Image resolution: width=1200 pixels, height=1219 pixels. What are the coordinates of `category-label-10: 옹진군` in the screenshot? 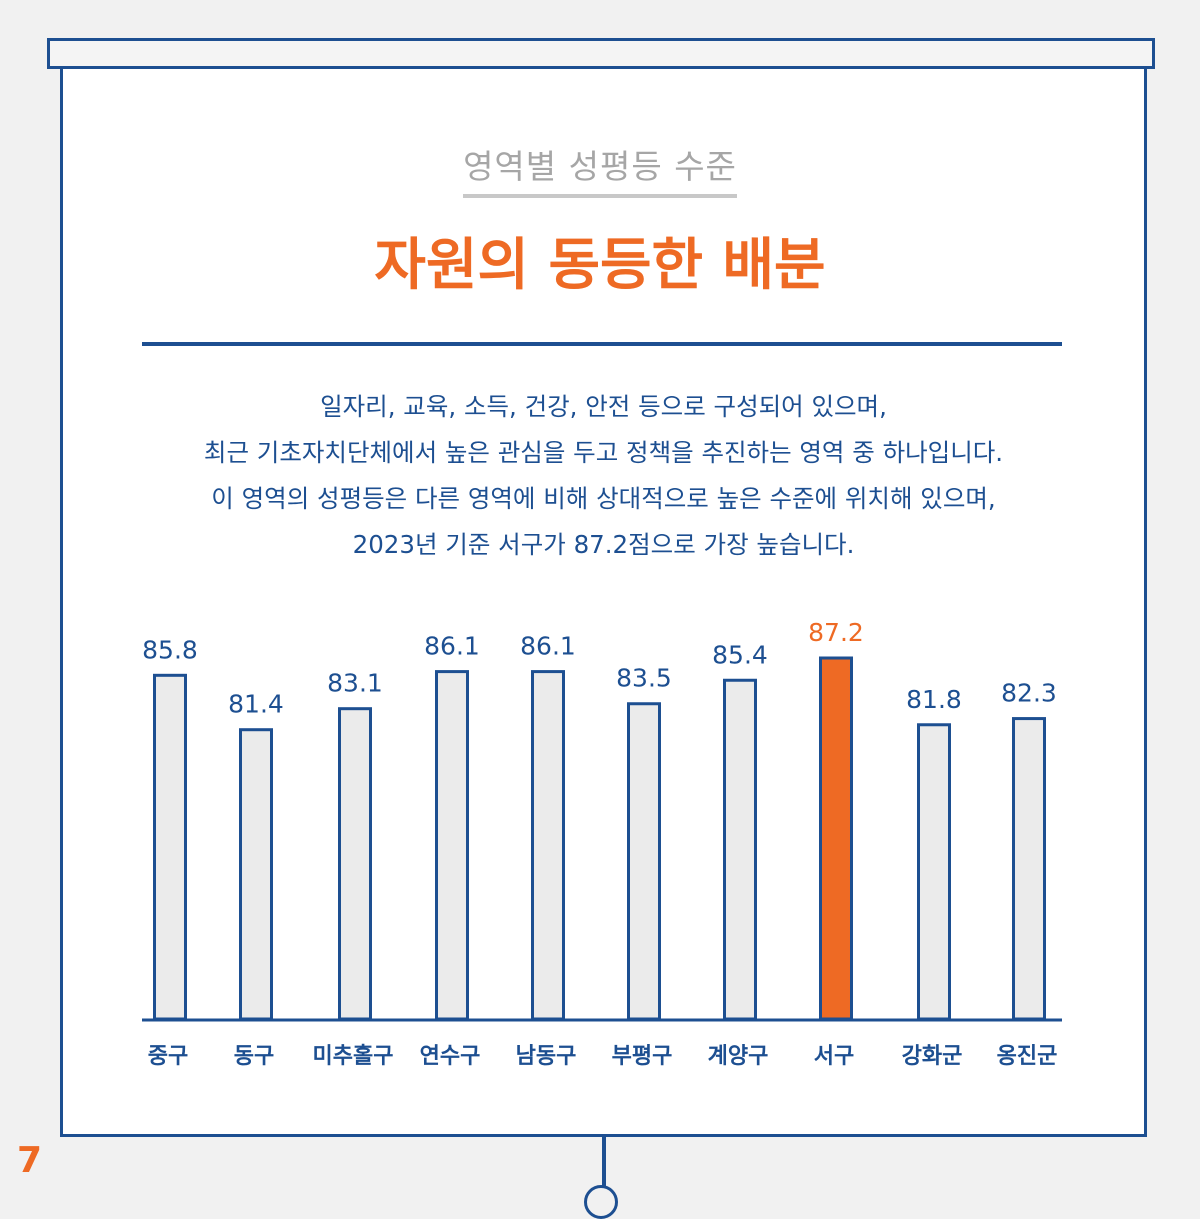 It's located at (1027, 1056).